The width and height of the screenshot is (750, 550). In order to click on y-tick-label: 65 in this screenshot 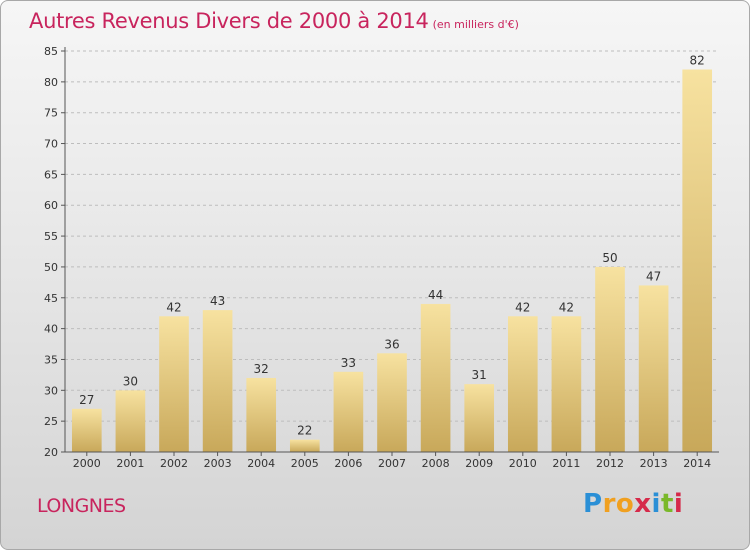, I will do `click(51, 174)`.